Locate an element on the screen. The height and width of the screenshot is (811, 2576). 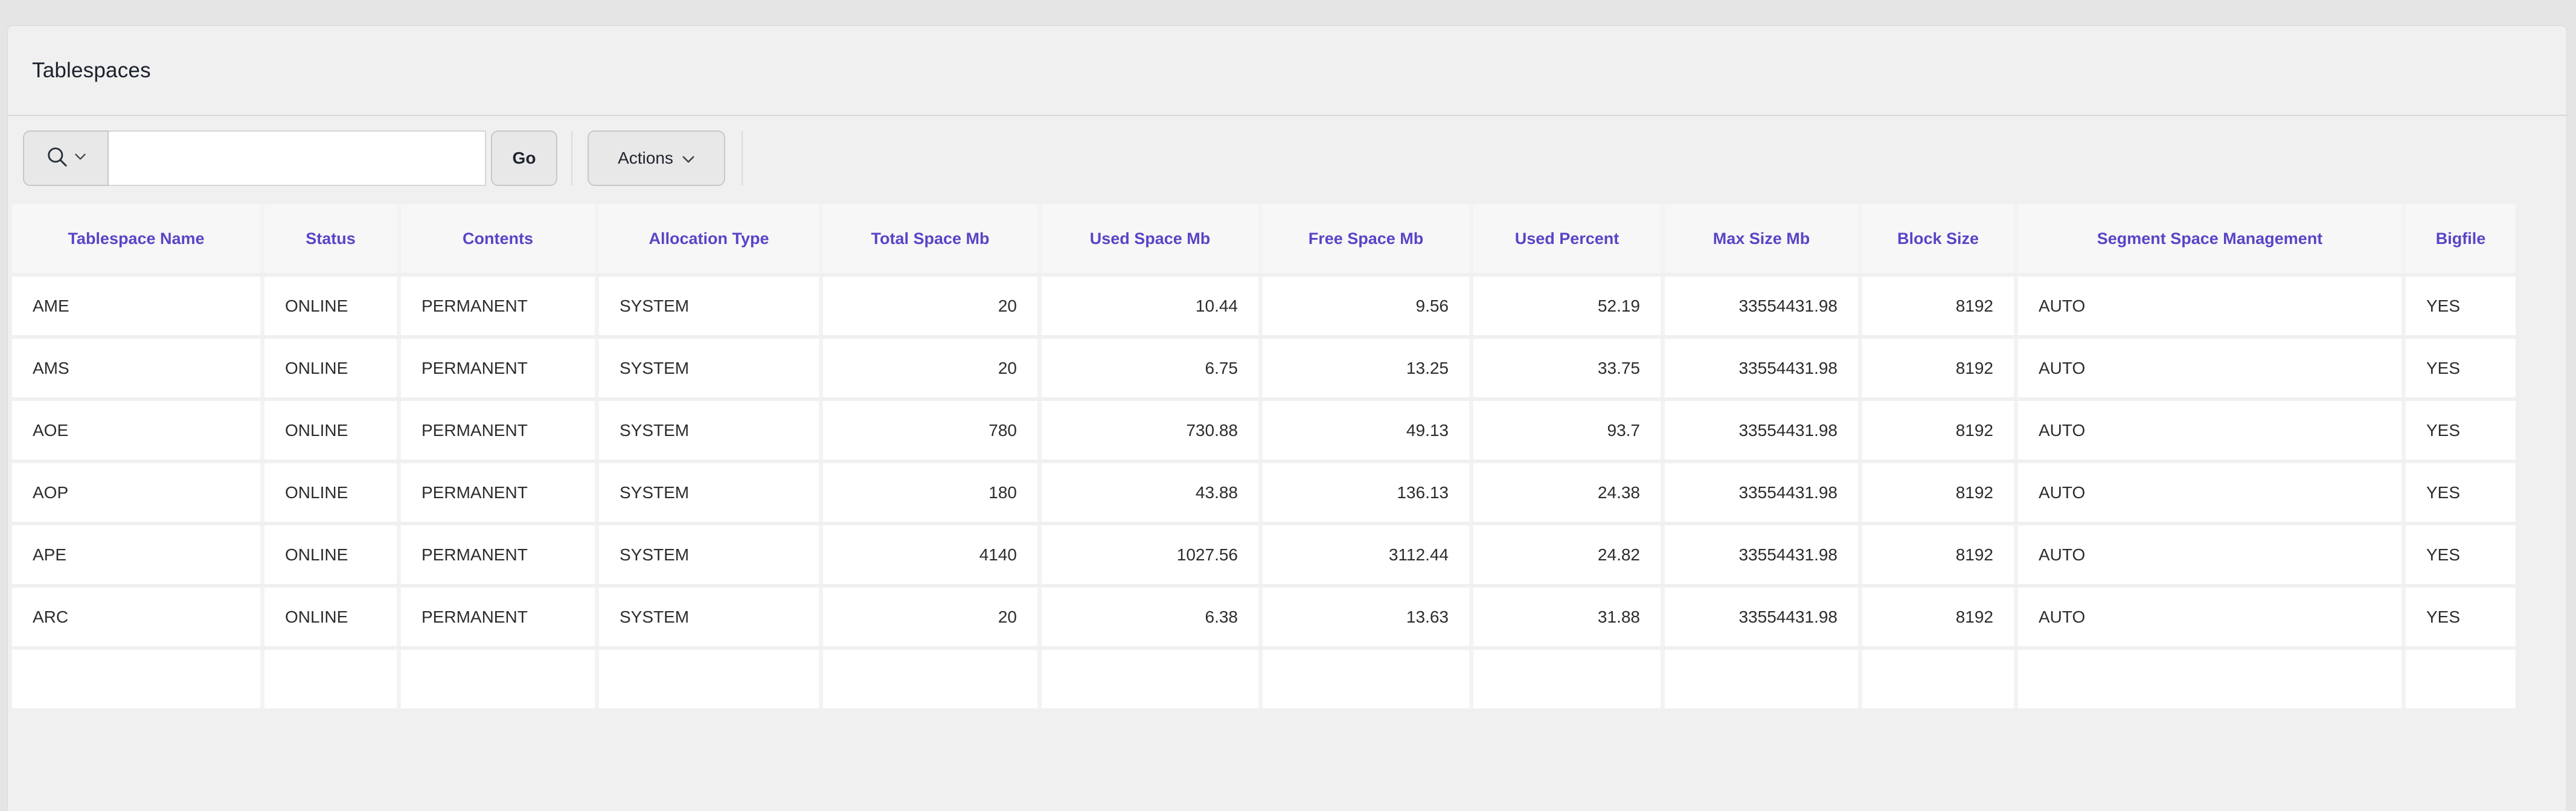
column-header-block-size: Block Size is located at coordinates (1940, 238).